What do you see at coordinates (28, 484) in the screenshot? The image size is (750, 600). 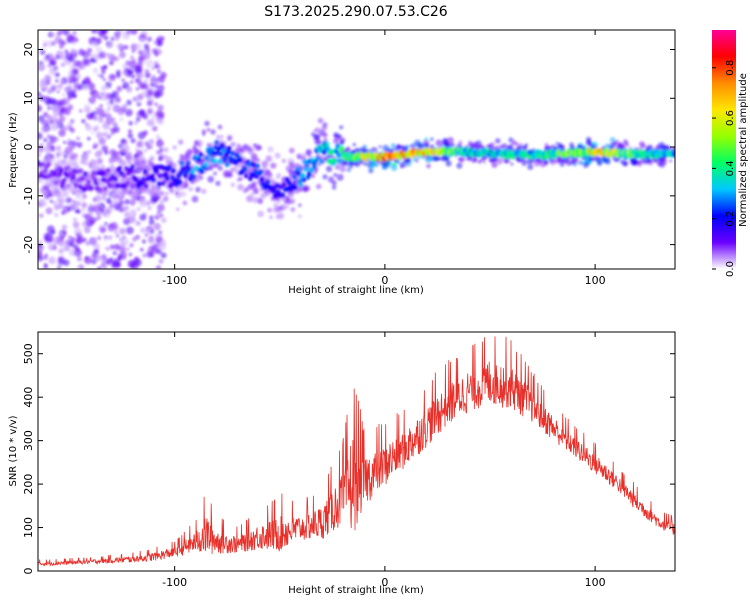 I see `y-tick-label: 200` at bounding box center [28, 484].